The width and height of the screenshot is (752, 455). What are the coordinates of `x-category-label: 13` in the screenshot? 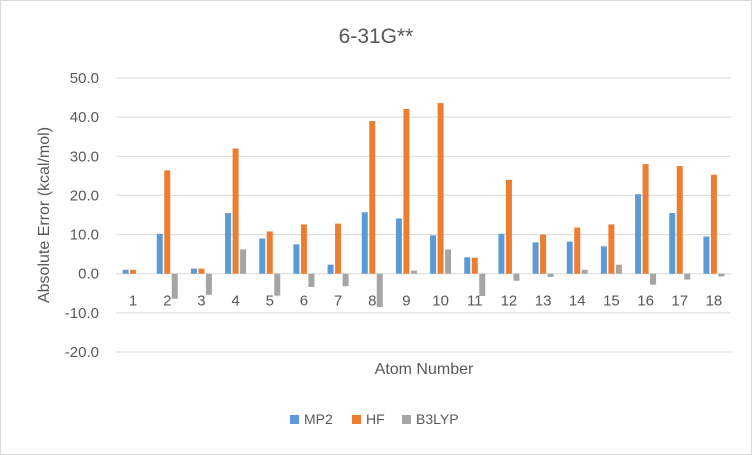 It's located at (543, 301).